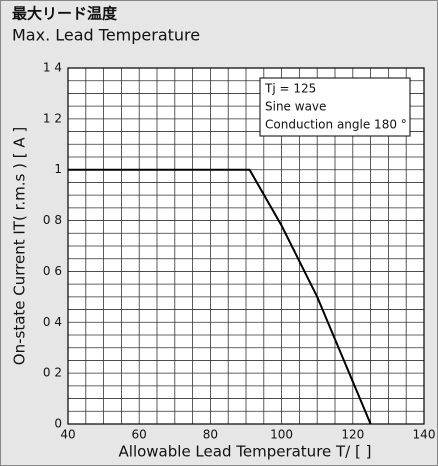 Image resolution: width=438 pixels, height=466 pixels. I want to click on chart-subtitle: Max. Lead Temperature, so click(106, 35).